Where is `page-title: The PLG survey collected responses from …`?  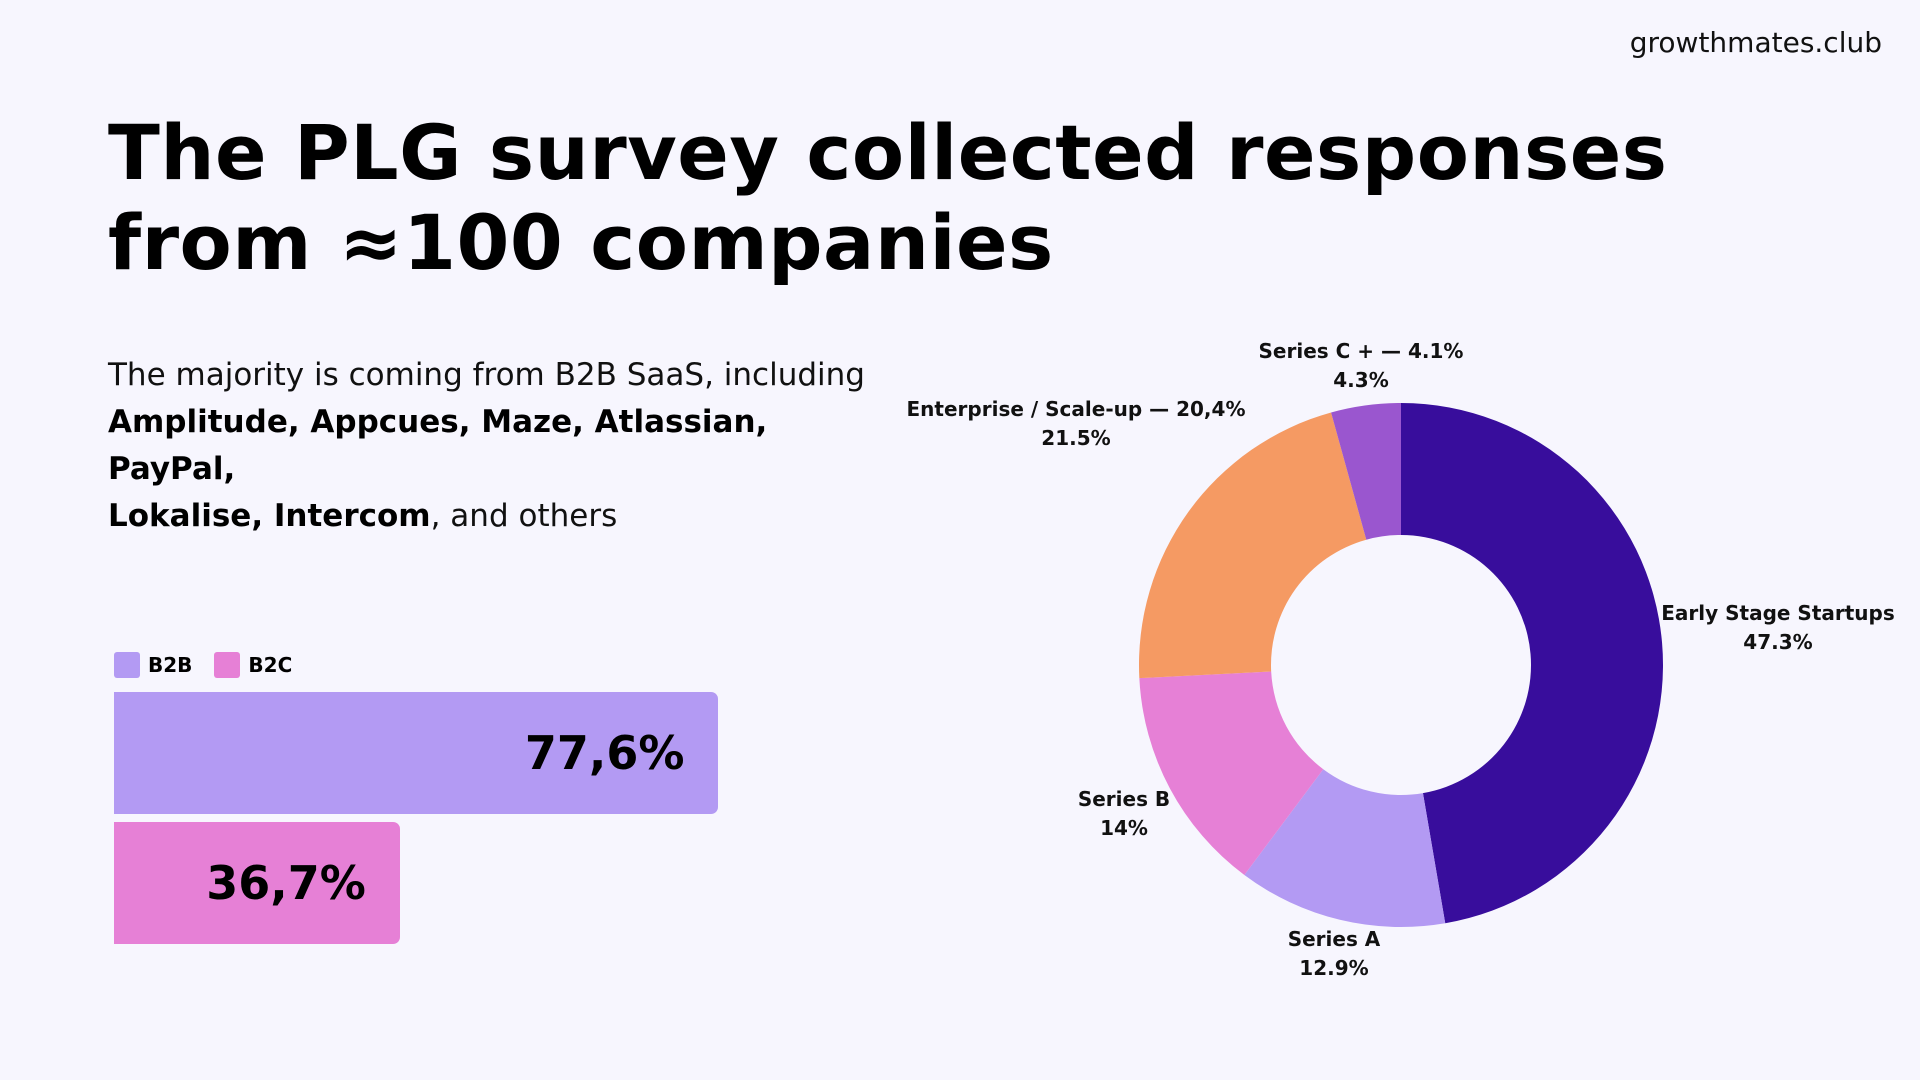
page-title: The PLG survey collected responses from … is located at coordinates (933, 198).